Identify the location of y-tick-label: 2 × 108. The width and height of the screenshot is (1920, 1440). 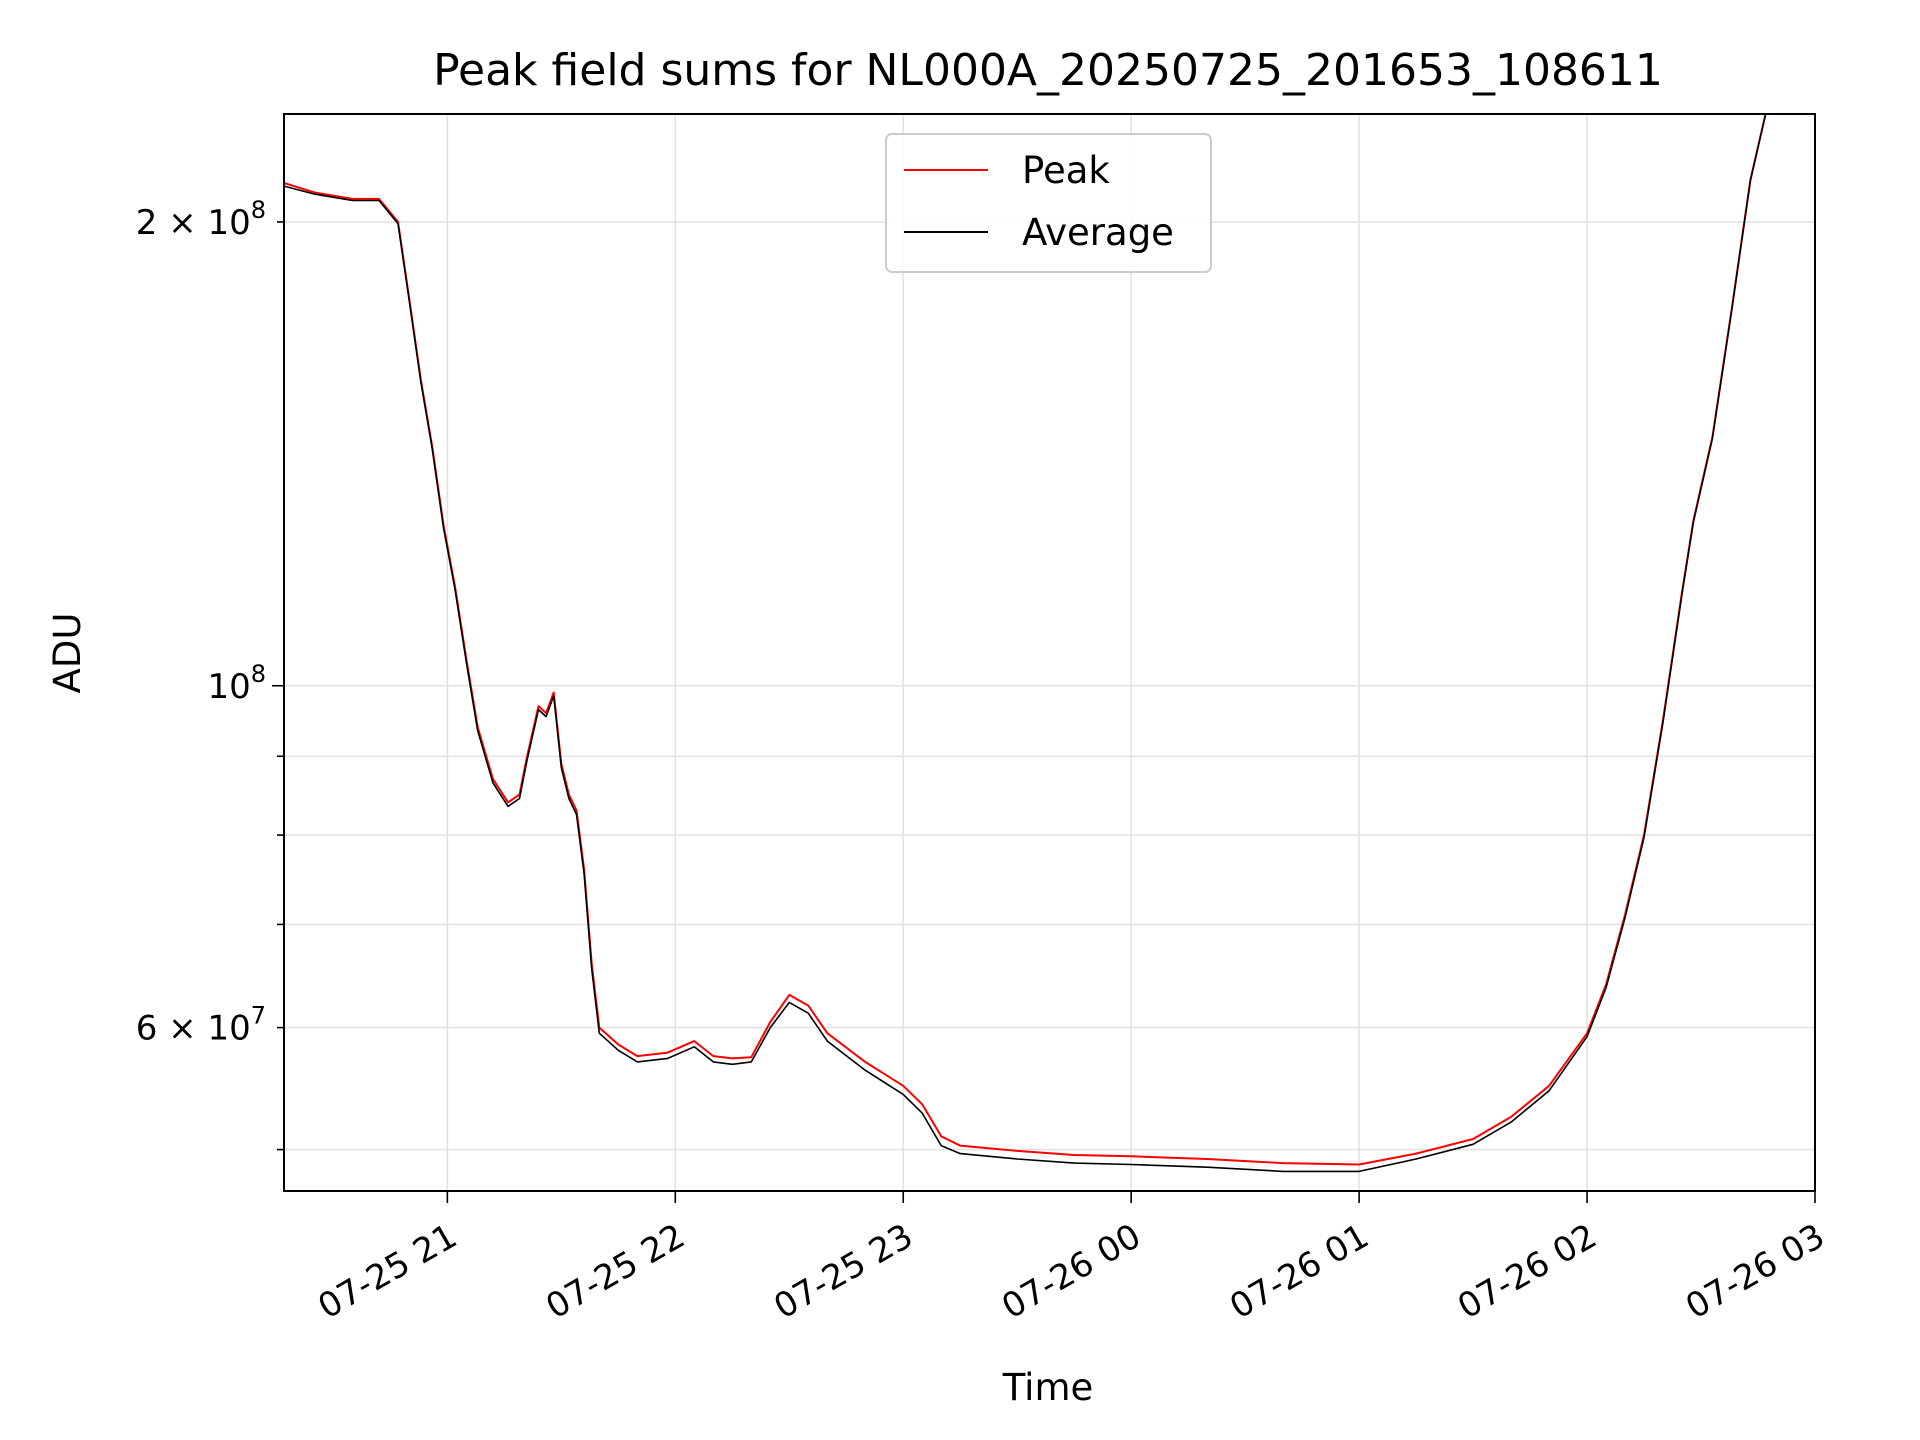
(201, 219).